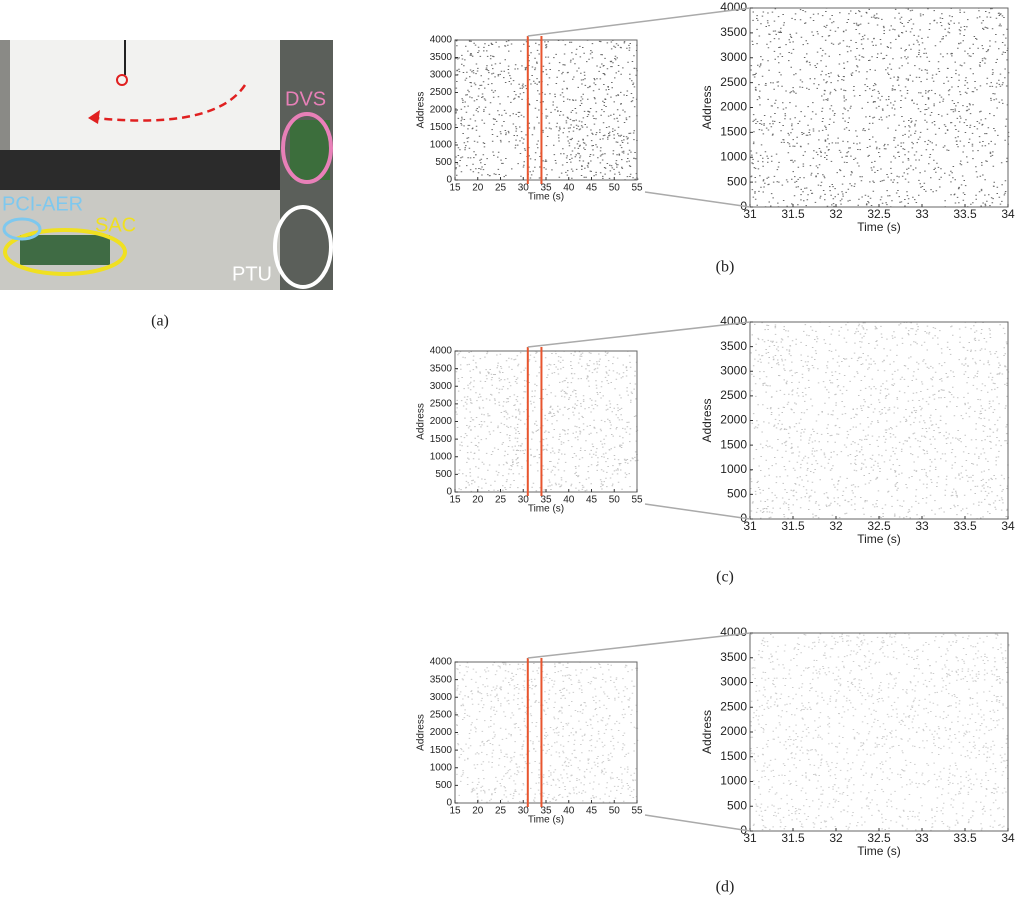 The height and width of the screenshot is (900, 1024). What do you see at coordinates (307, 148) in the screenshot?
I see `dvs-ring` at bounding box center [307, 148].